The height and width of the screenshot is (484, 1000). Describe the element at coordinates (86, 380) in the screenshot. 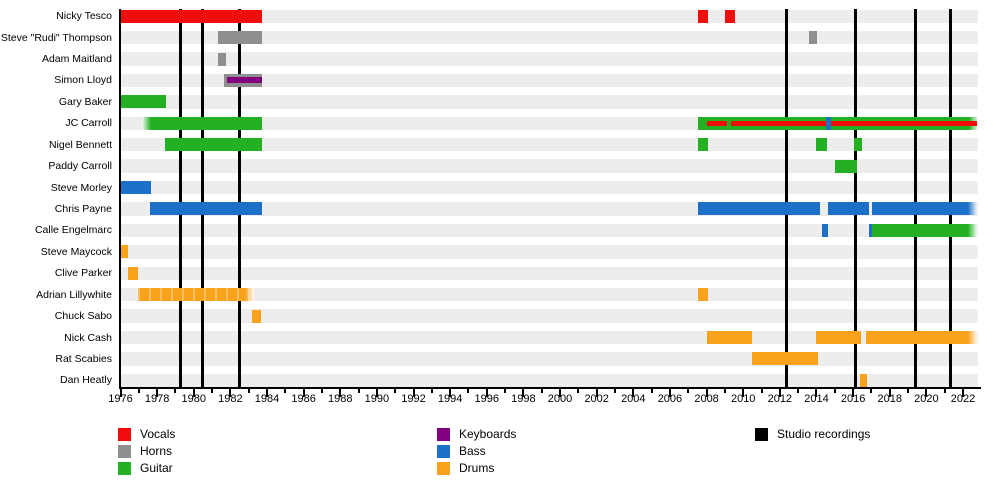

I see `member-label: Dan Heatly` at that location.